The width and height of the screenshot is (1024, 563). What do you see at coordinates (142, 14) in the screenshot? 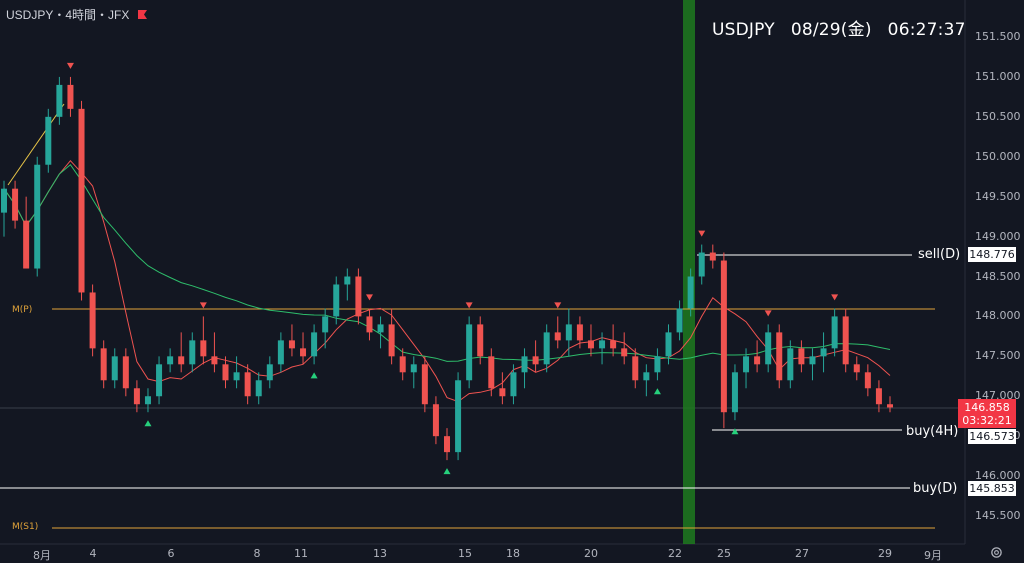
I see `flag-icon` at bounding box center [142, 14].